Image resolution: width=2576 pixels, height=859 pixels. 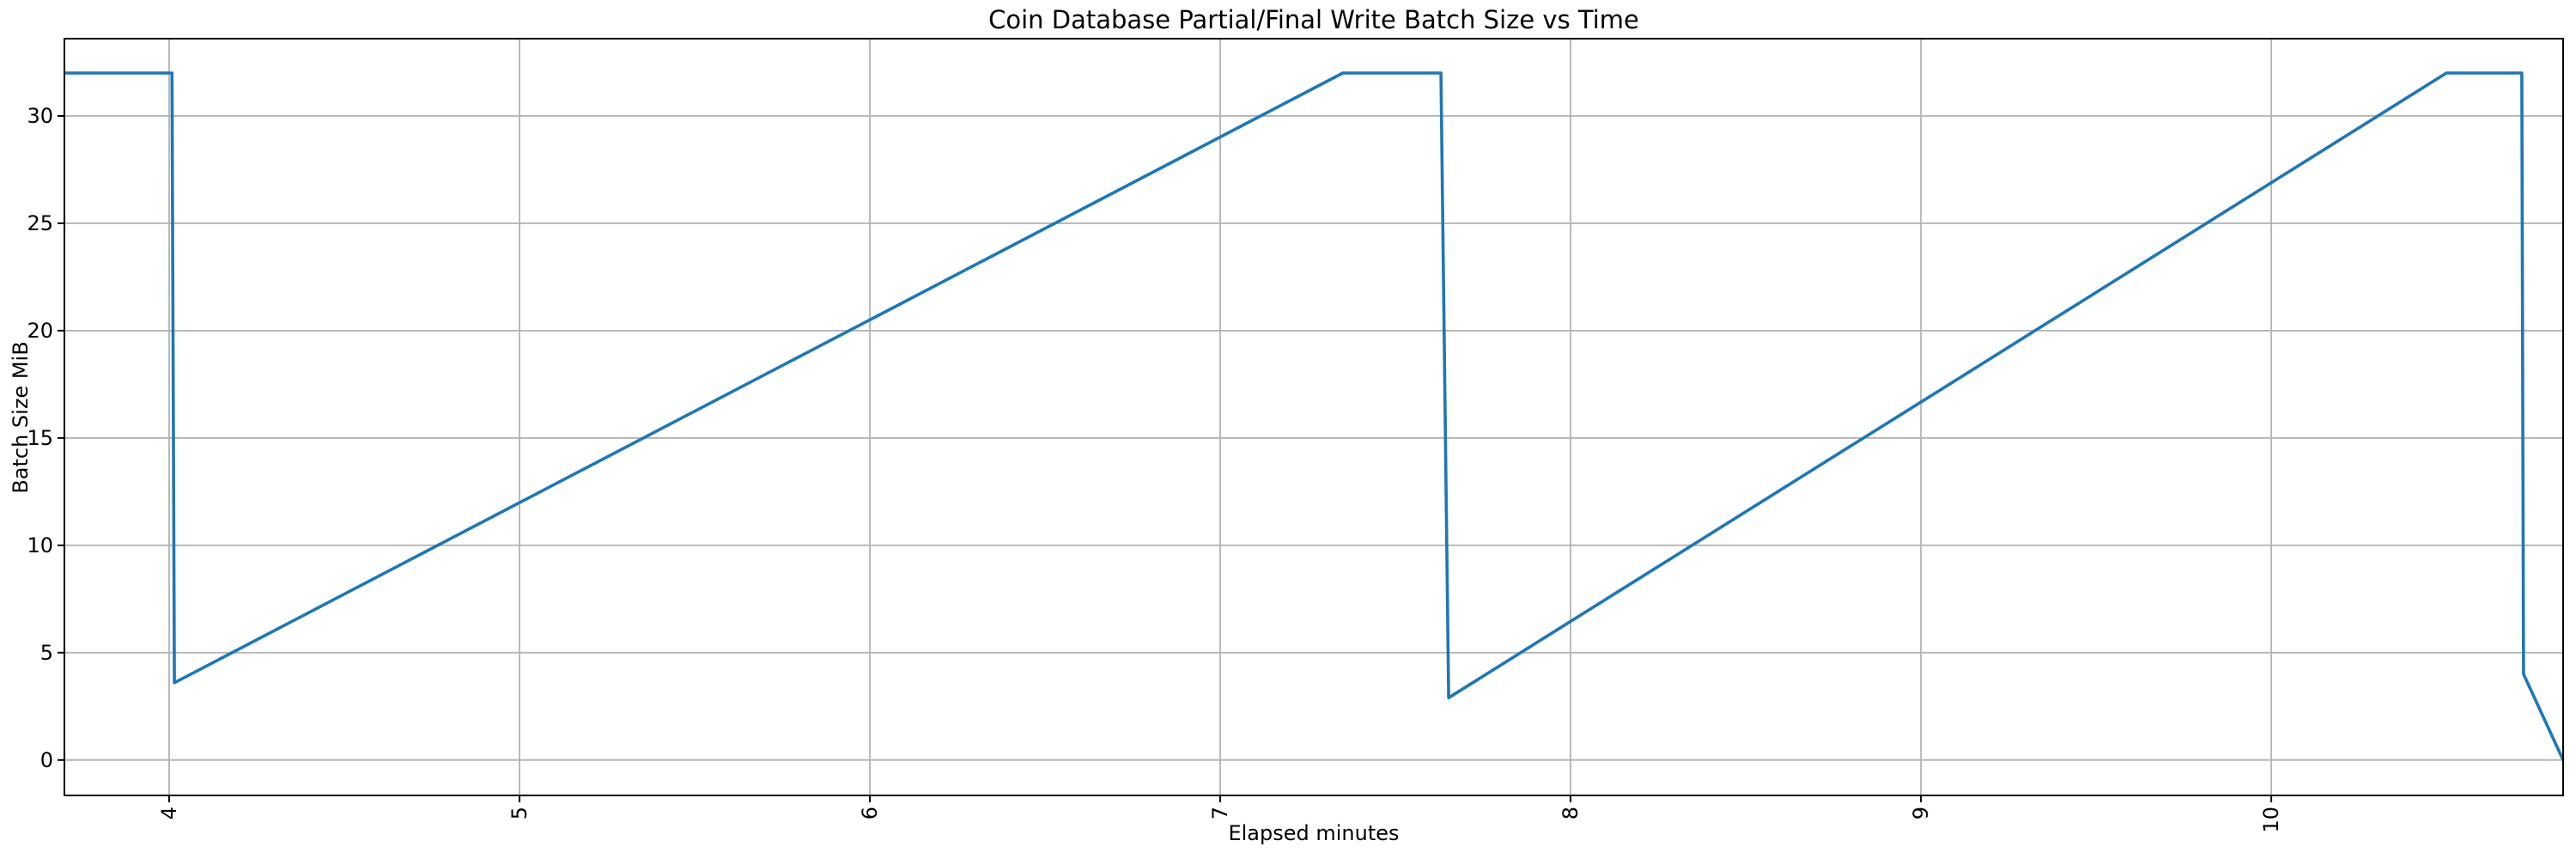 What do you see at coordinates (40, 331) in the screenshot?
I see `y-tick-label-20: 20` at bounding box center [40, 331].